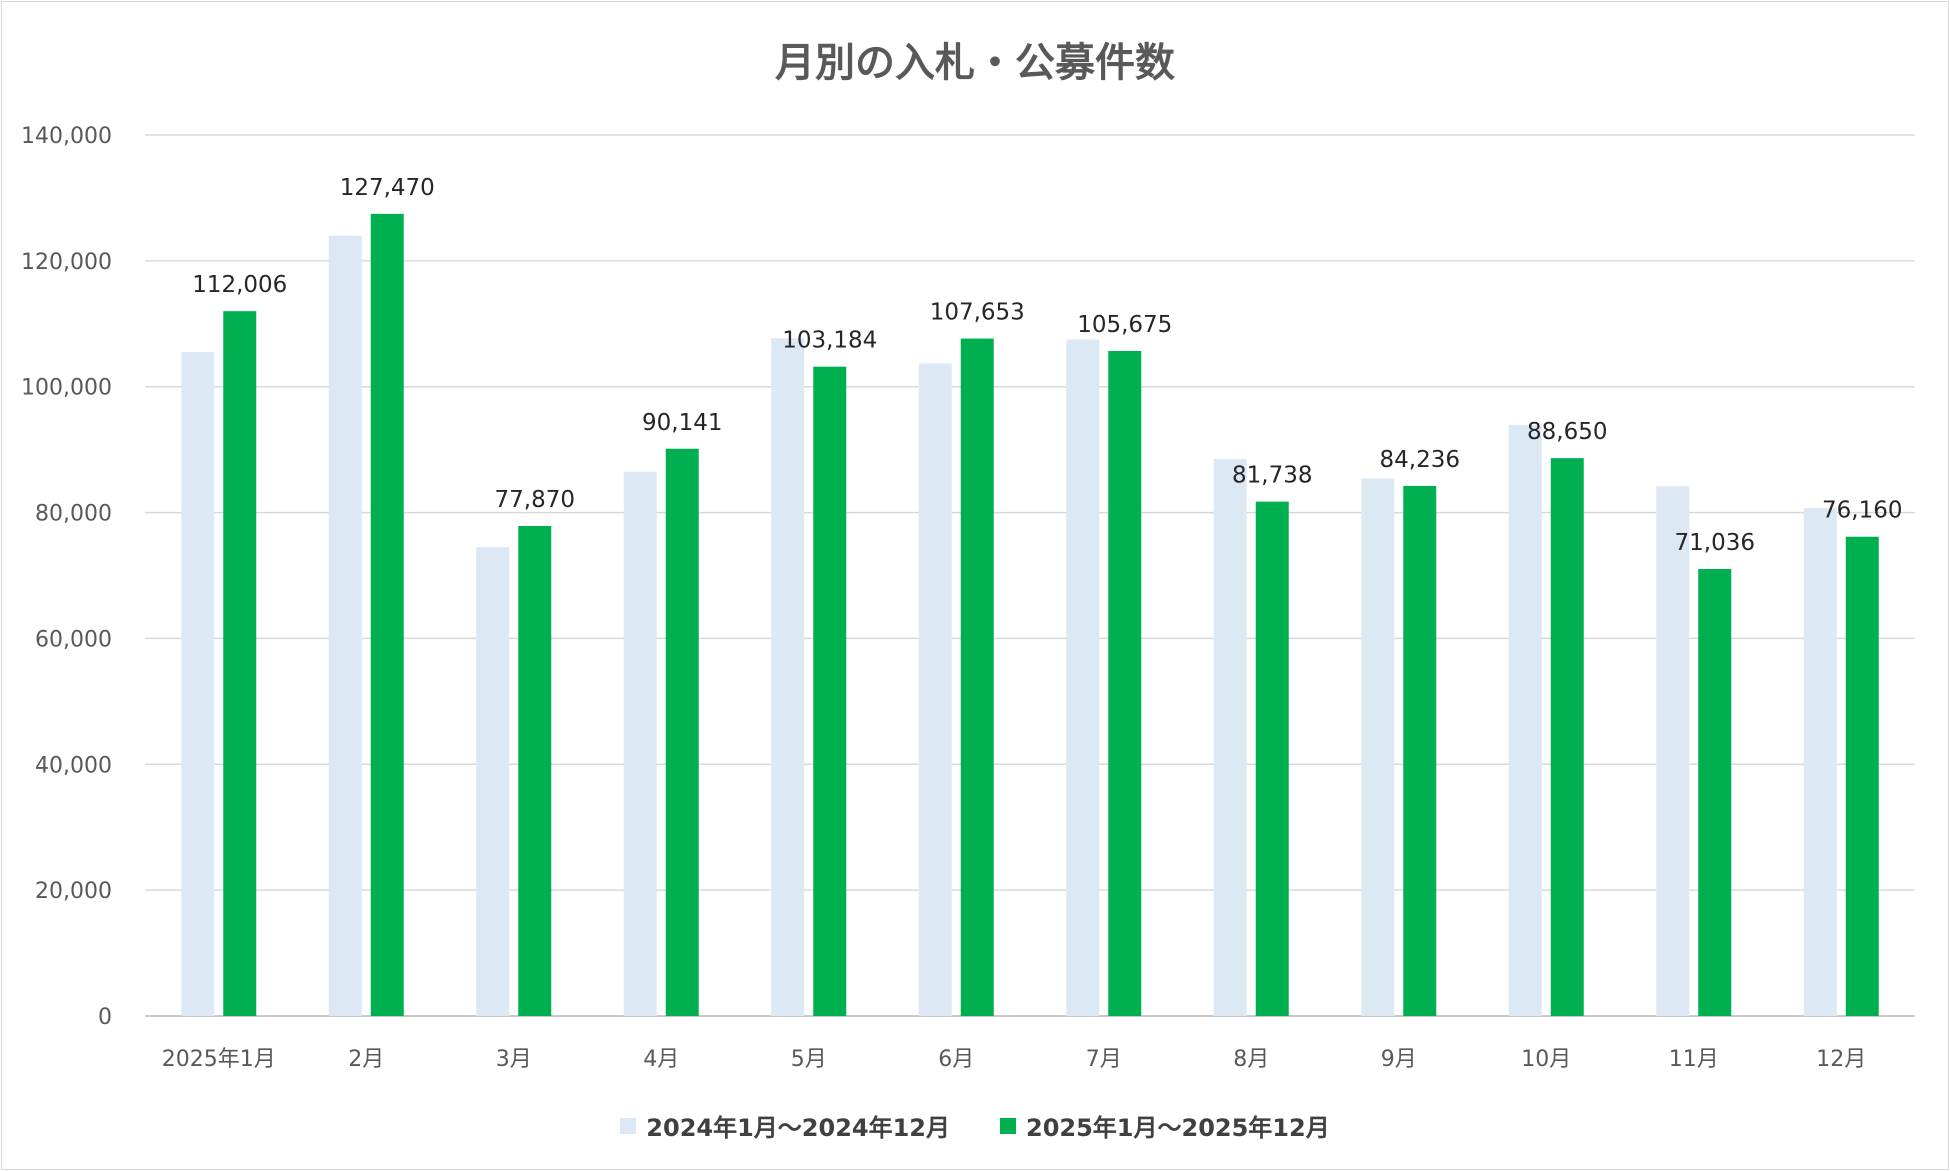 This screenshot has height=1171, width=1950. What do you see at coordinates (219, 1059) in the screenshot?
I see `x-tick-label: 2025年1月` at bounding box center [219, 1059].